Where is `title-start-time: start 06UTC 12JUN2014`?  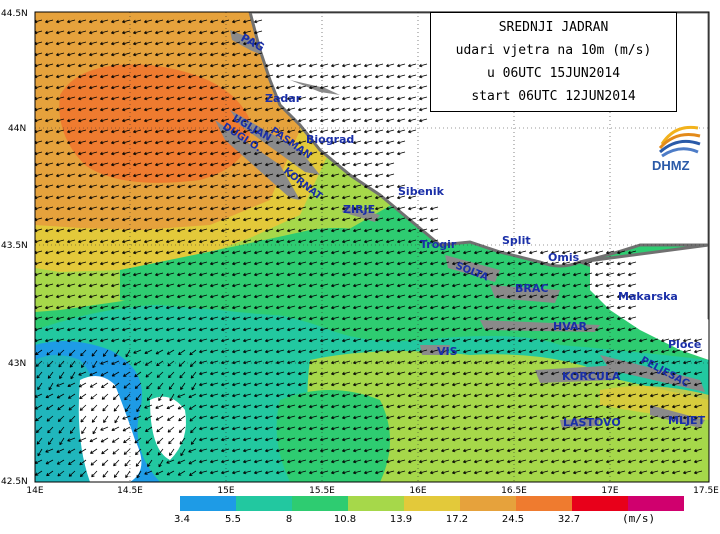
title-start-time: start 06UTC 12JUN2014 is located at coordinates (553, 96).